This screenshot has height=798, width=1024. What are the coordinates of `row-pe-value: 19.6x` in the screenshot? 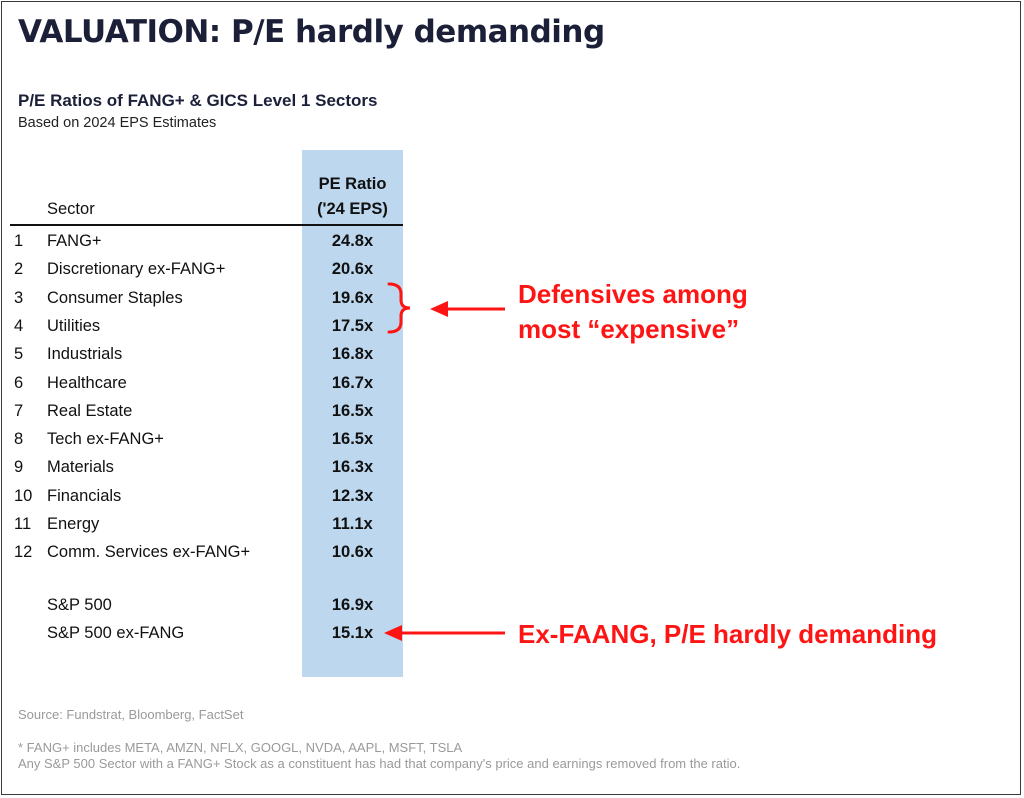 It's located at (352, 297).